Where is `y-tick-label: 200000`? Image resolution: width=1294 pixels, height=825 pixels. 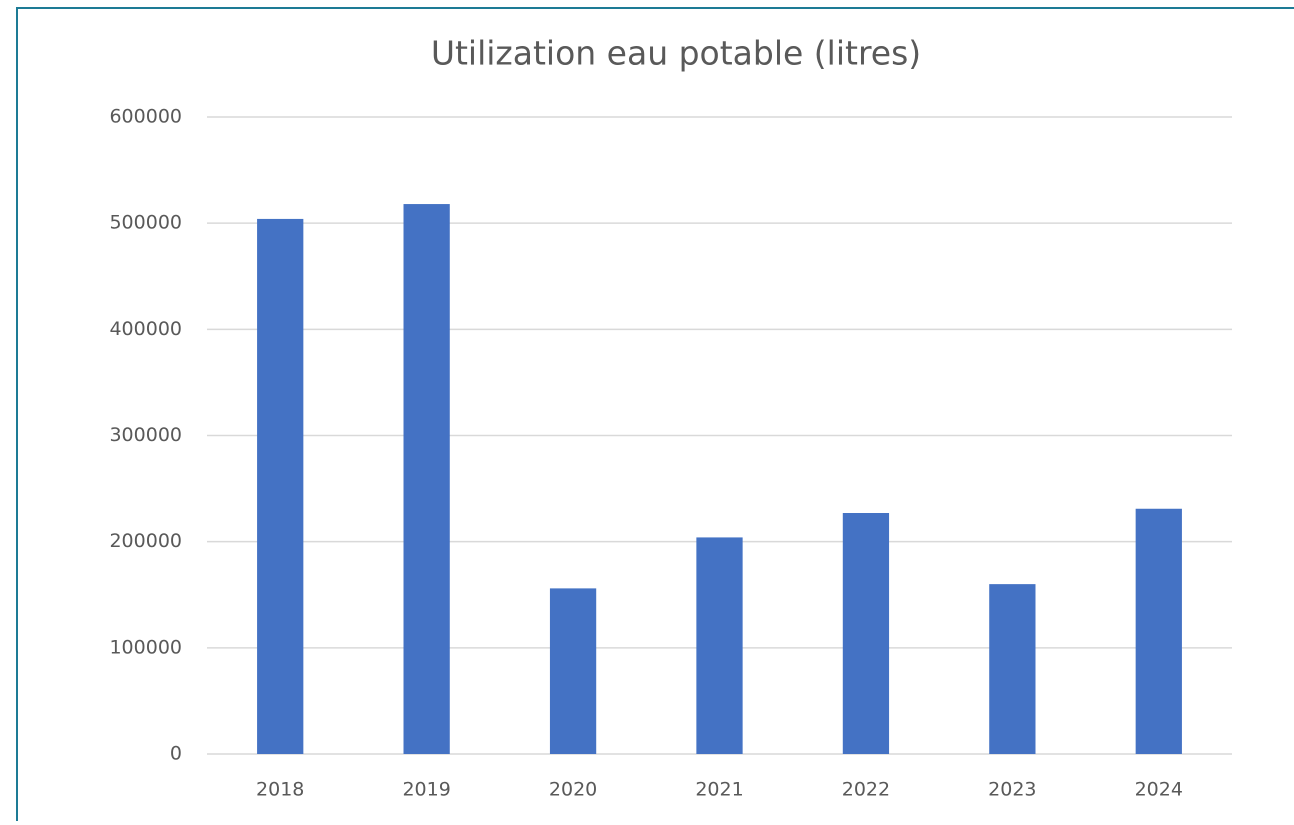 y-tick-label: 200000 is located at coordinates (145, 541).